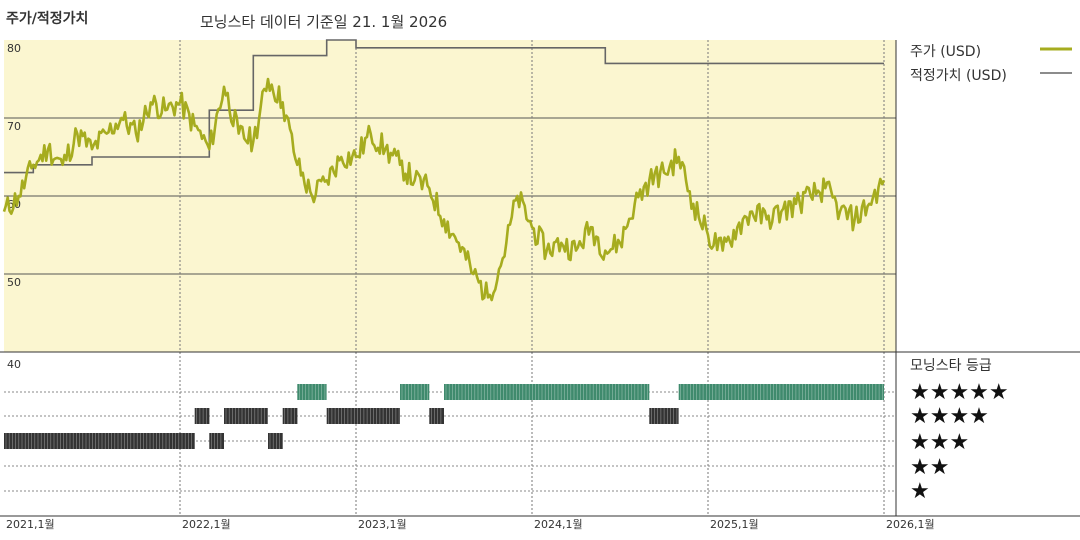 This screenshot has height=540, width=1080. I want to click on rating-legend-title: 모닝스타 등급, so click(951, 366).